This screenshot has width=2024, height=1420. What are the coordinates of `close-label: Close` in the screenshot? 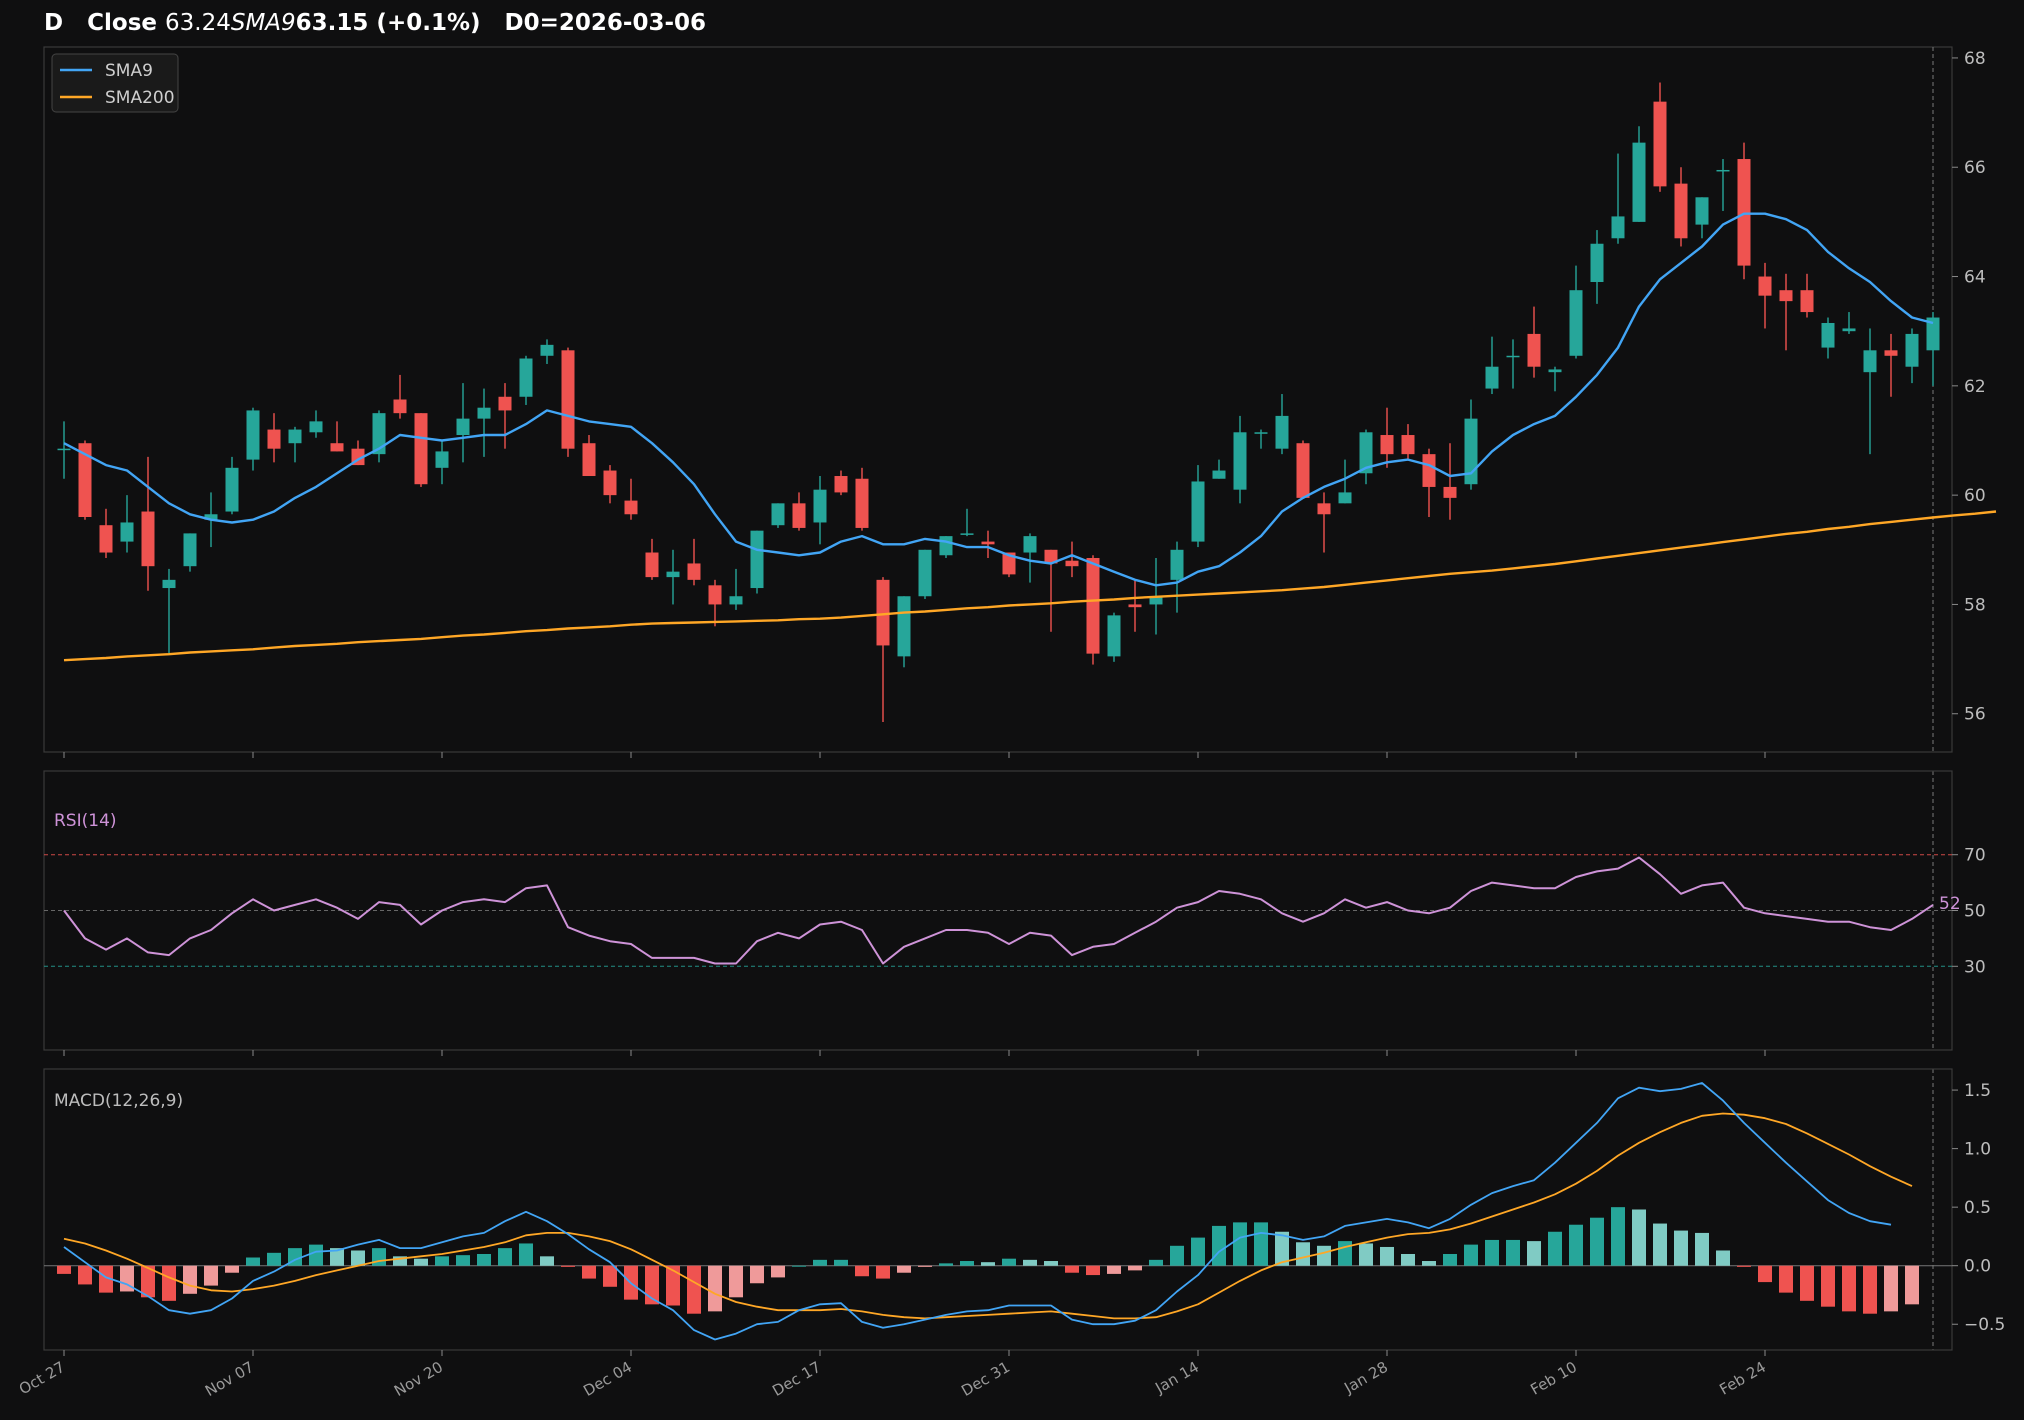 It's located at (122, 23).